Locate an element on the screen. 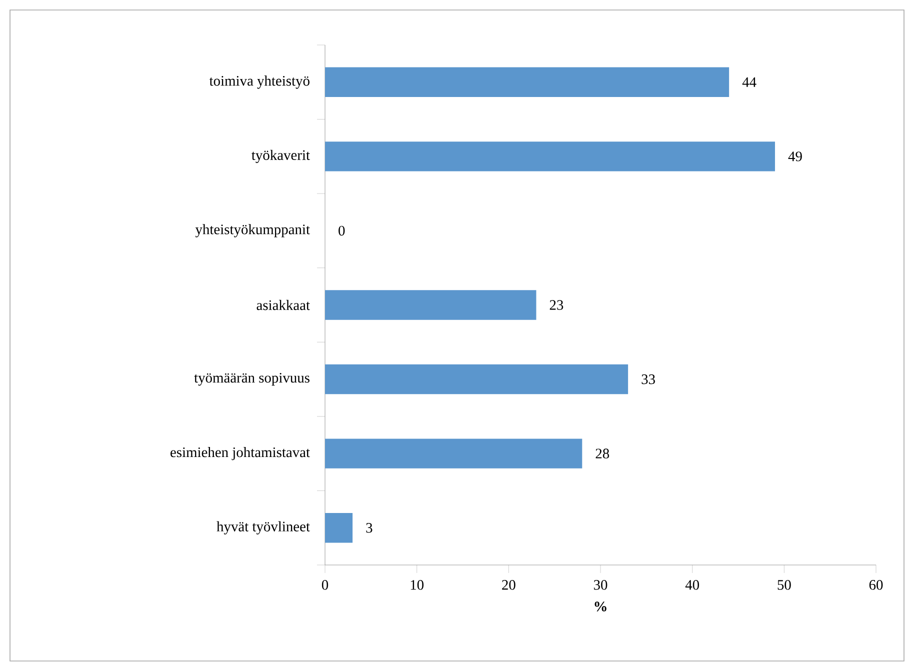 This screenshot has height=671, width=911. x-tick-label: 60 is located at coordinates (876, 585).